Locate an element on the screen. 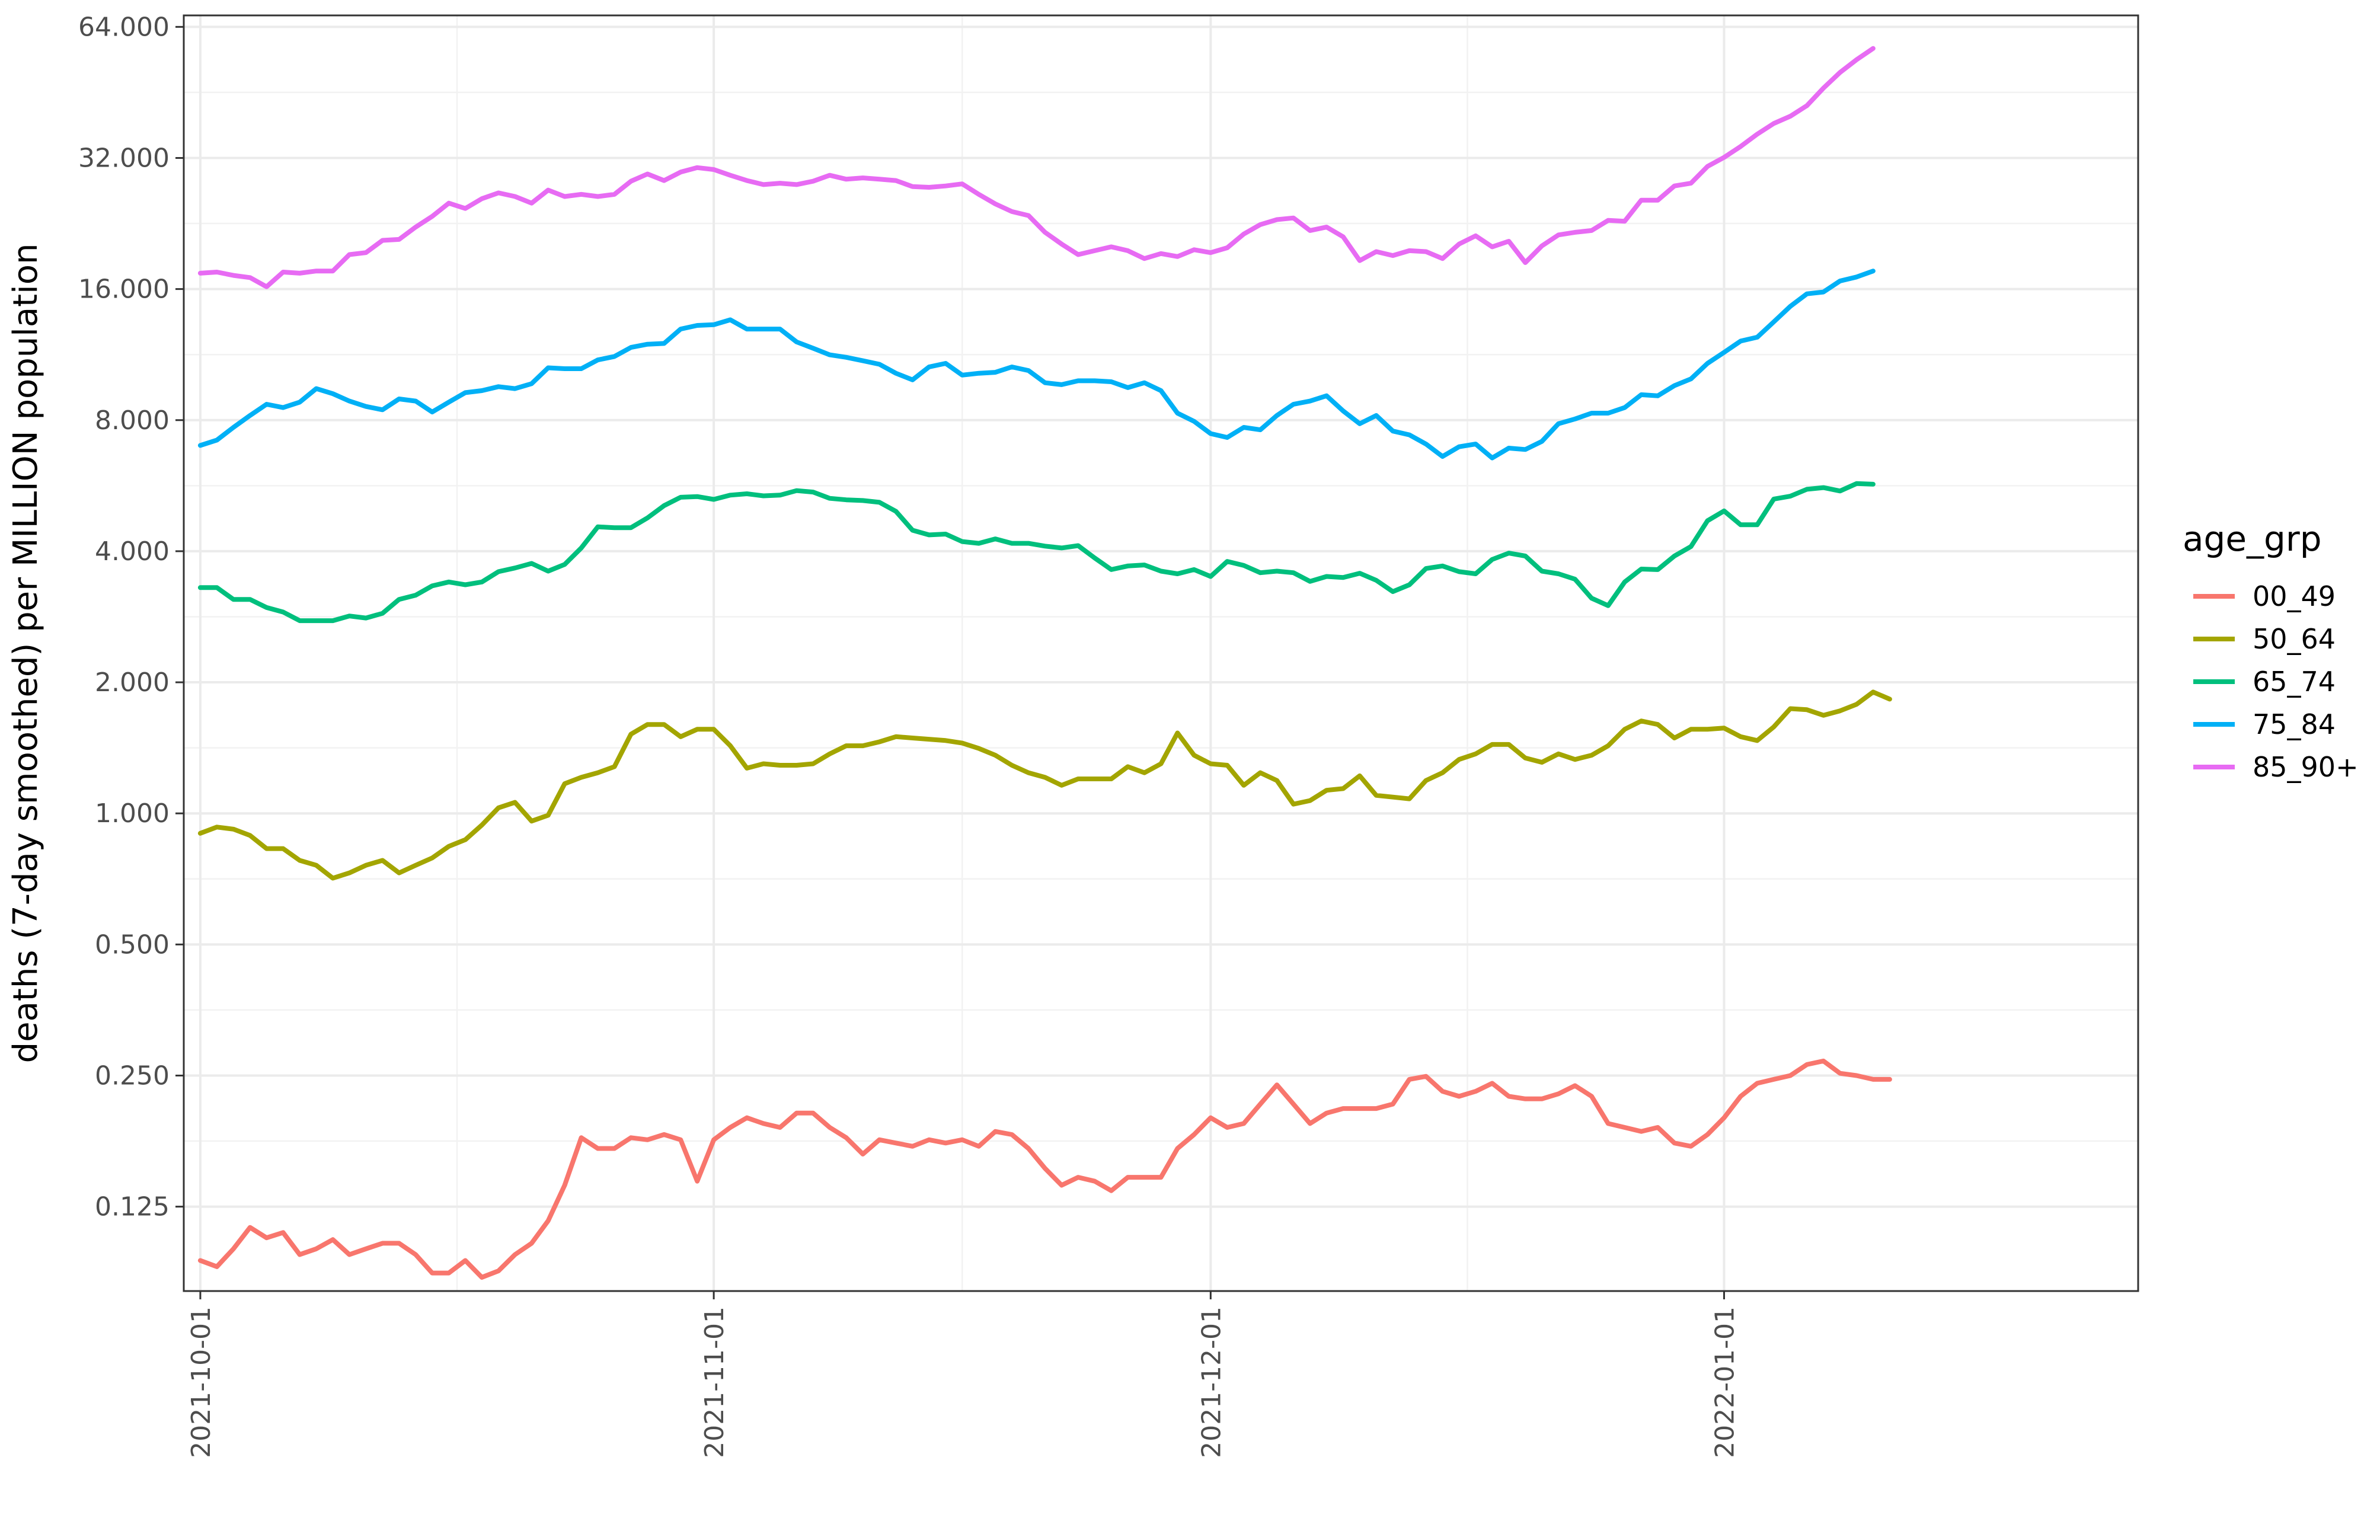 Image resolution: width=2380 pixels, height=1540 pixels. legend: age_grp 00_49 50_64 65_74 75_84 85_90+ is located at coordinates (2271, 651).